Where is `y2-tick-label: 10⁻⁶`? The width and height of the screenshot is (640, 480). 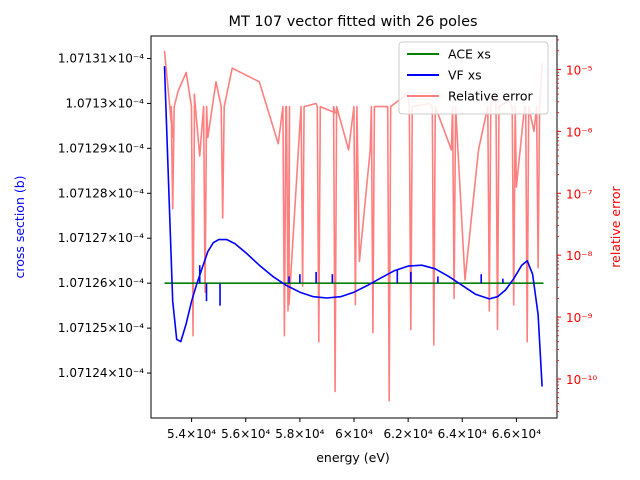
y2-tick-label: 10⁻⁶ is located at coordinates (579, 132).